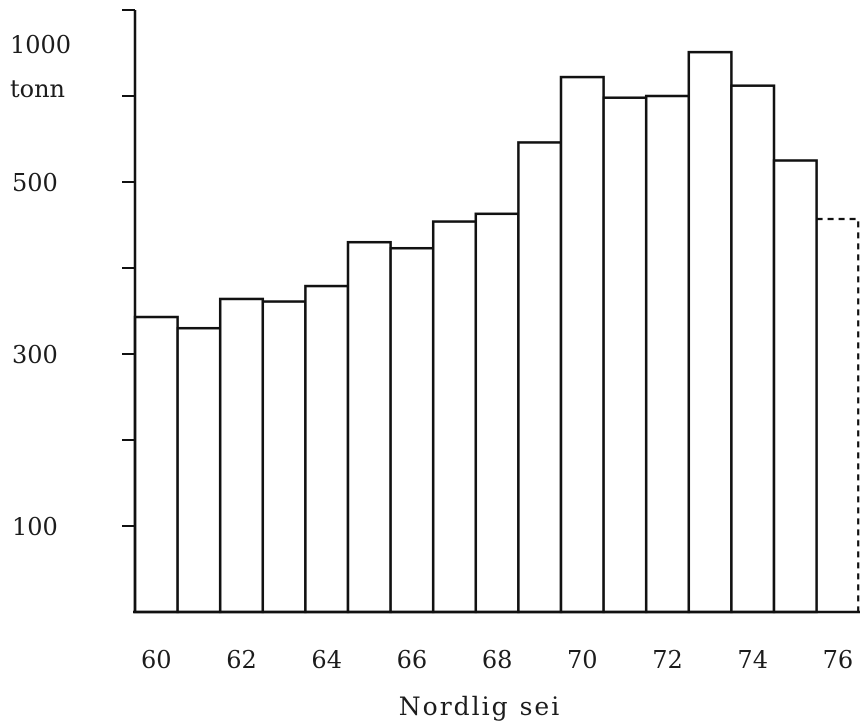 The width and height of the screenshot is (862, 721). What do you see at coordinates (35, 183) in the screenshot?
I see `y-tick-label-500: 500` at bounding box center [35, 183].